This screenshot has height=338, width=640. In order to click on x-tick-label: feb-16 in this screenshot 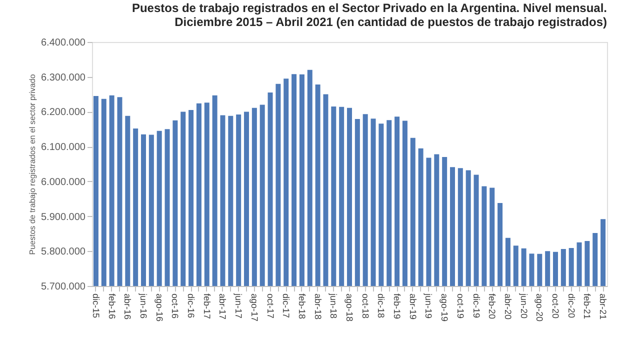, I will do `click(111, 307)`.